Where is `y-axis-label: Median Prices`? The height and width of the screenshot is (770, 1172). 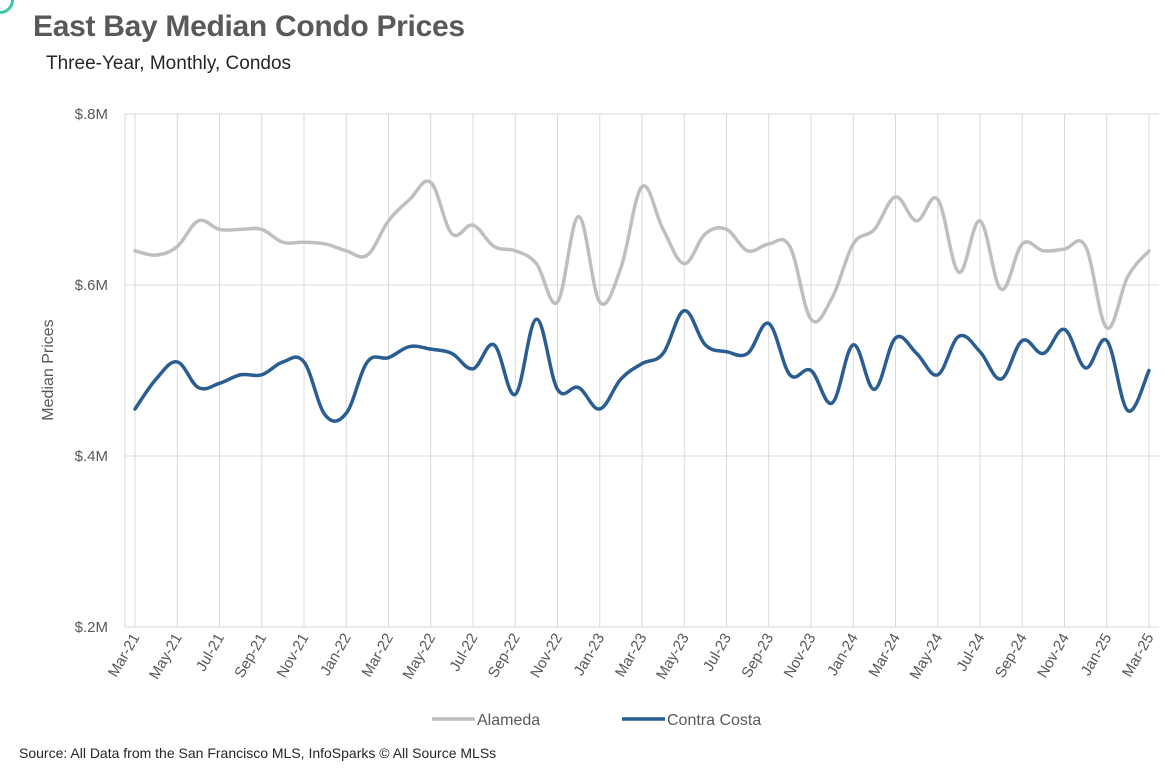
y-axis-label: Median Prices is located at coordinates (48, 369).